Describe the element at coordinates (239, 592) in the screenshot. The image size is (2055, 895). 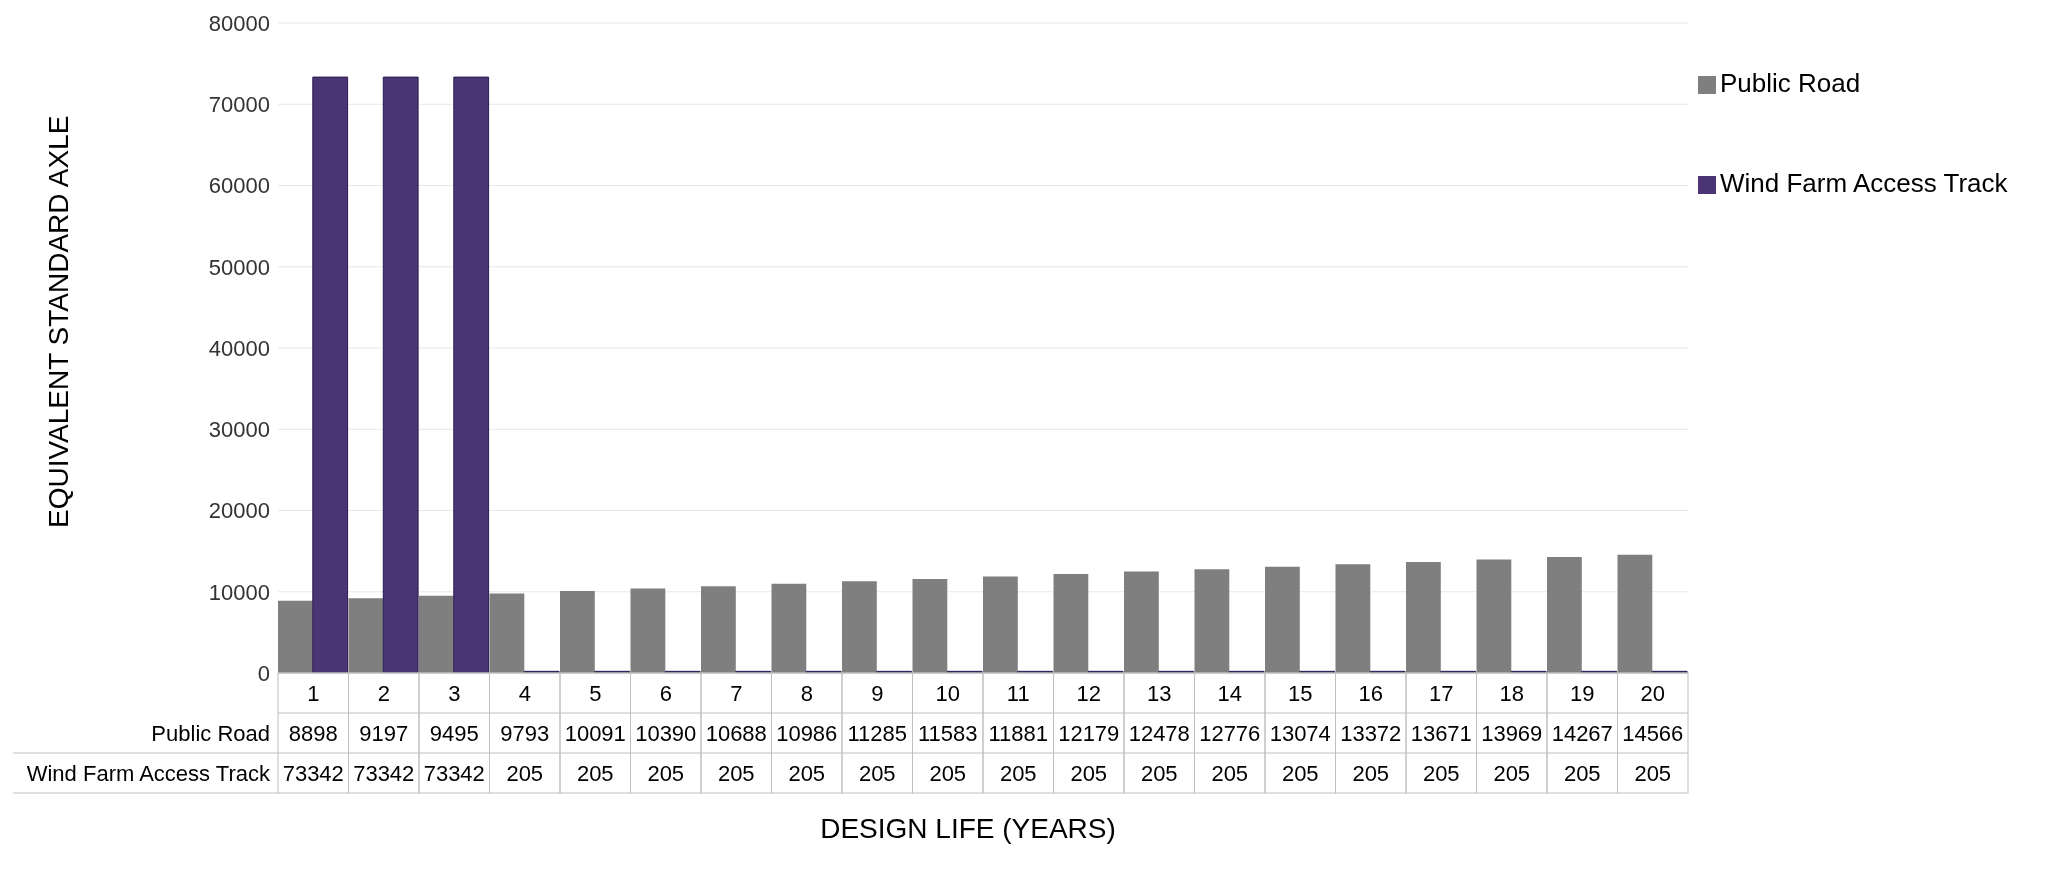
I see `y-tick-label: 10000` at that location.